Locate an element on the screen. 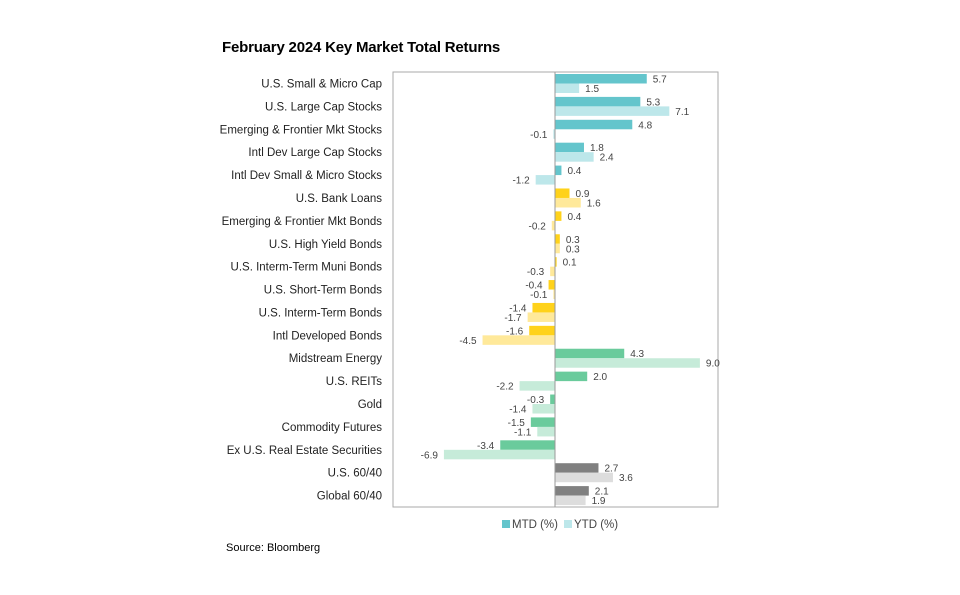 The height and width of the screenshot is (595, 960). category-label: U.S. High Yield Bonds is located at coordinates (325, 245).